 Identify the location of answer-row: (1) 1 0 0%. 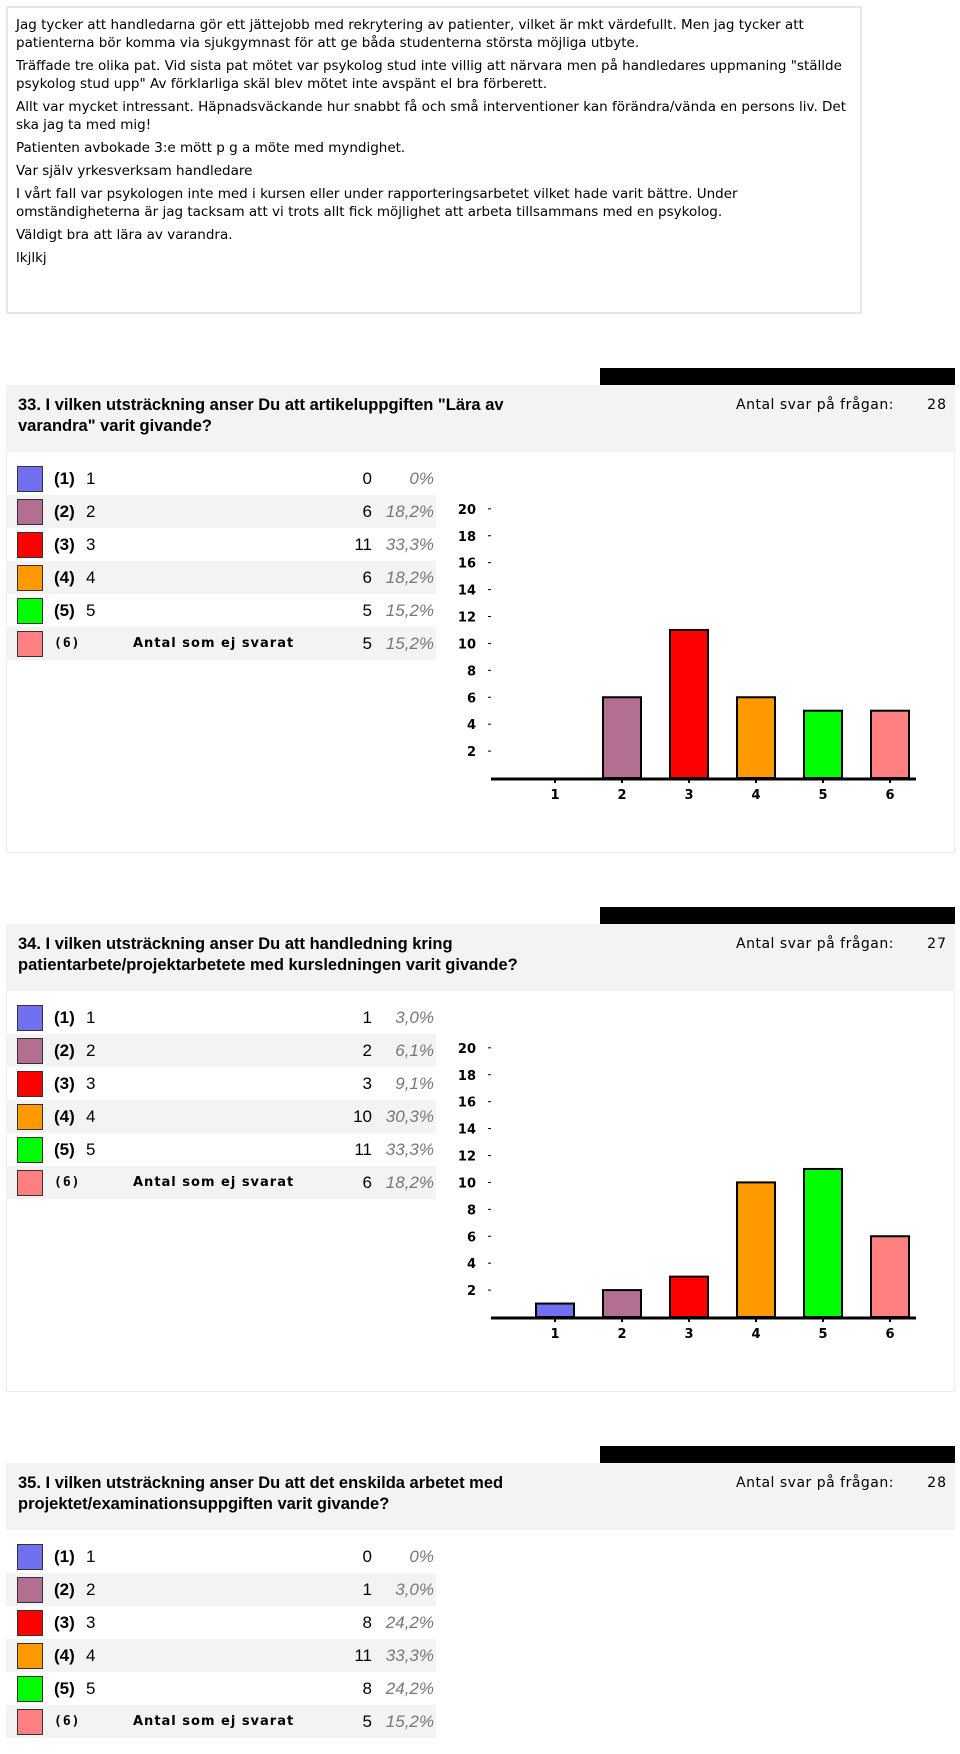
(221, 1556).